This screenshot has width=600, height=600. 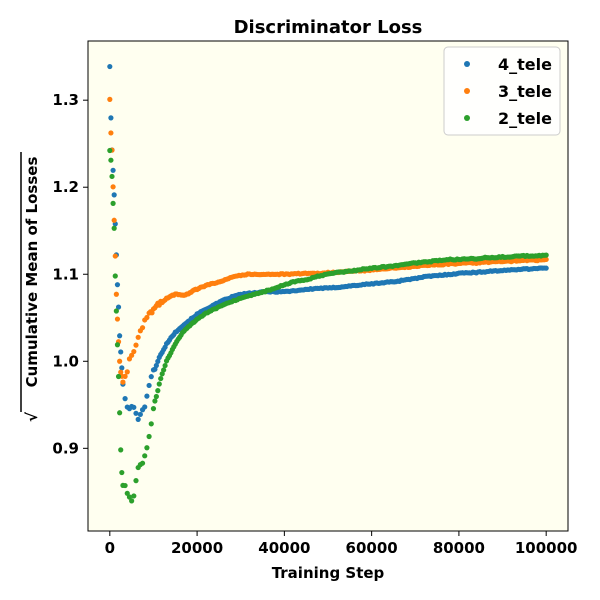 I want to click on y-tick-label: 1.2, so click(x=65, y=187).